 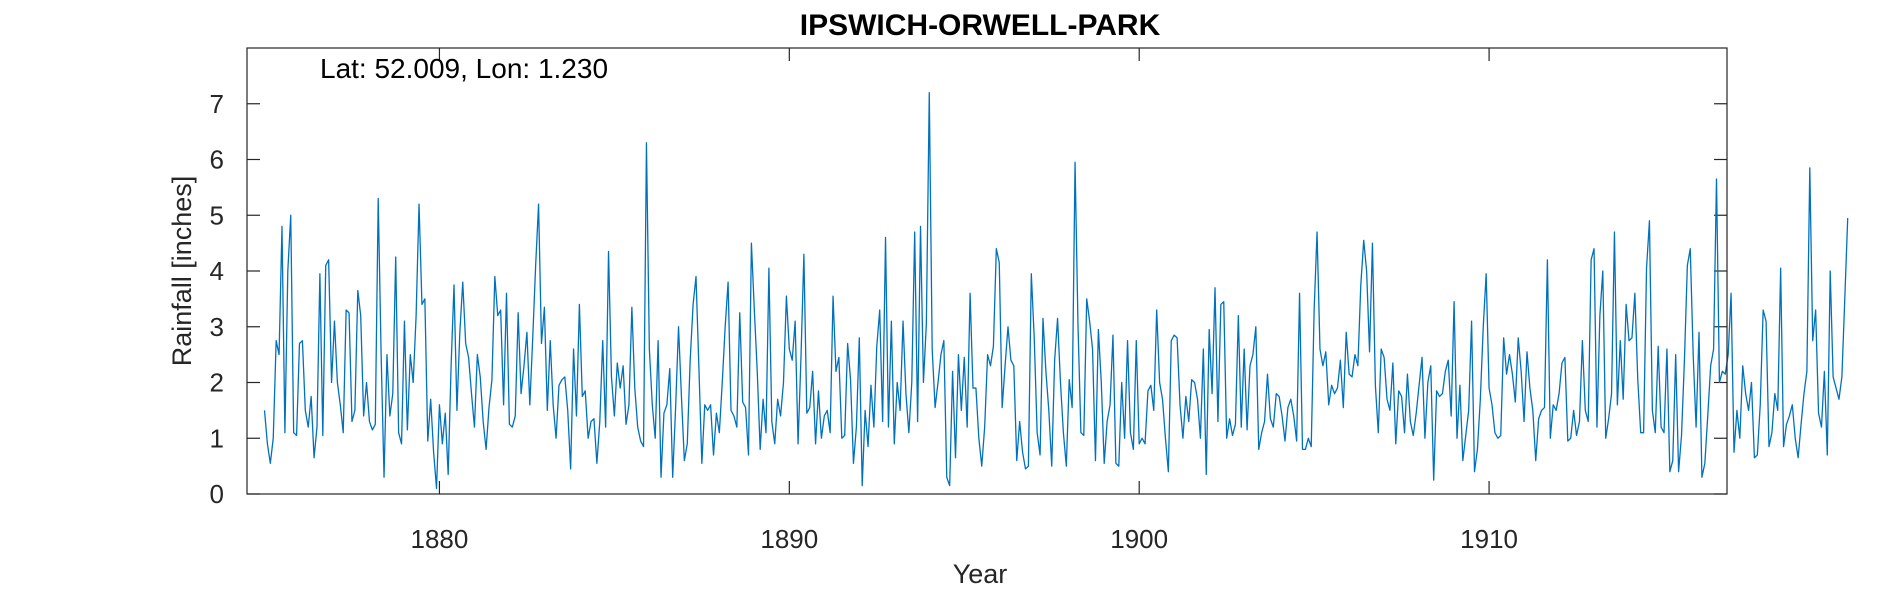 I want to click on y-tick-label: 3, so click(x=217, y=327).